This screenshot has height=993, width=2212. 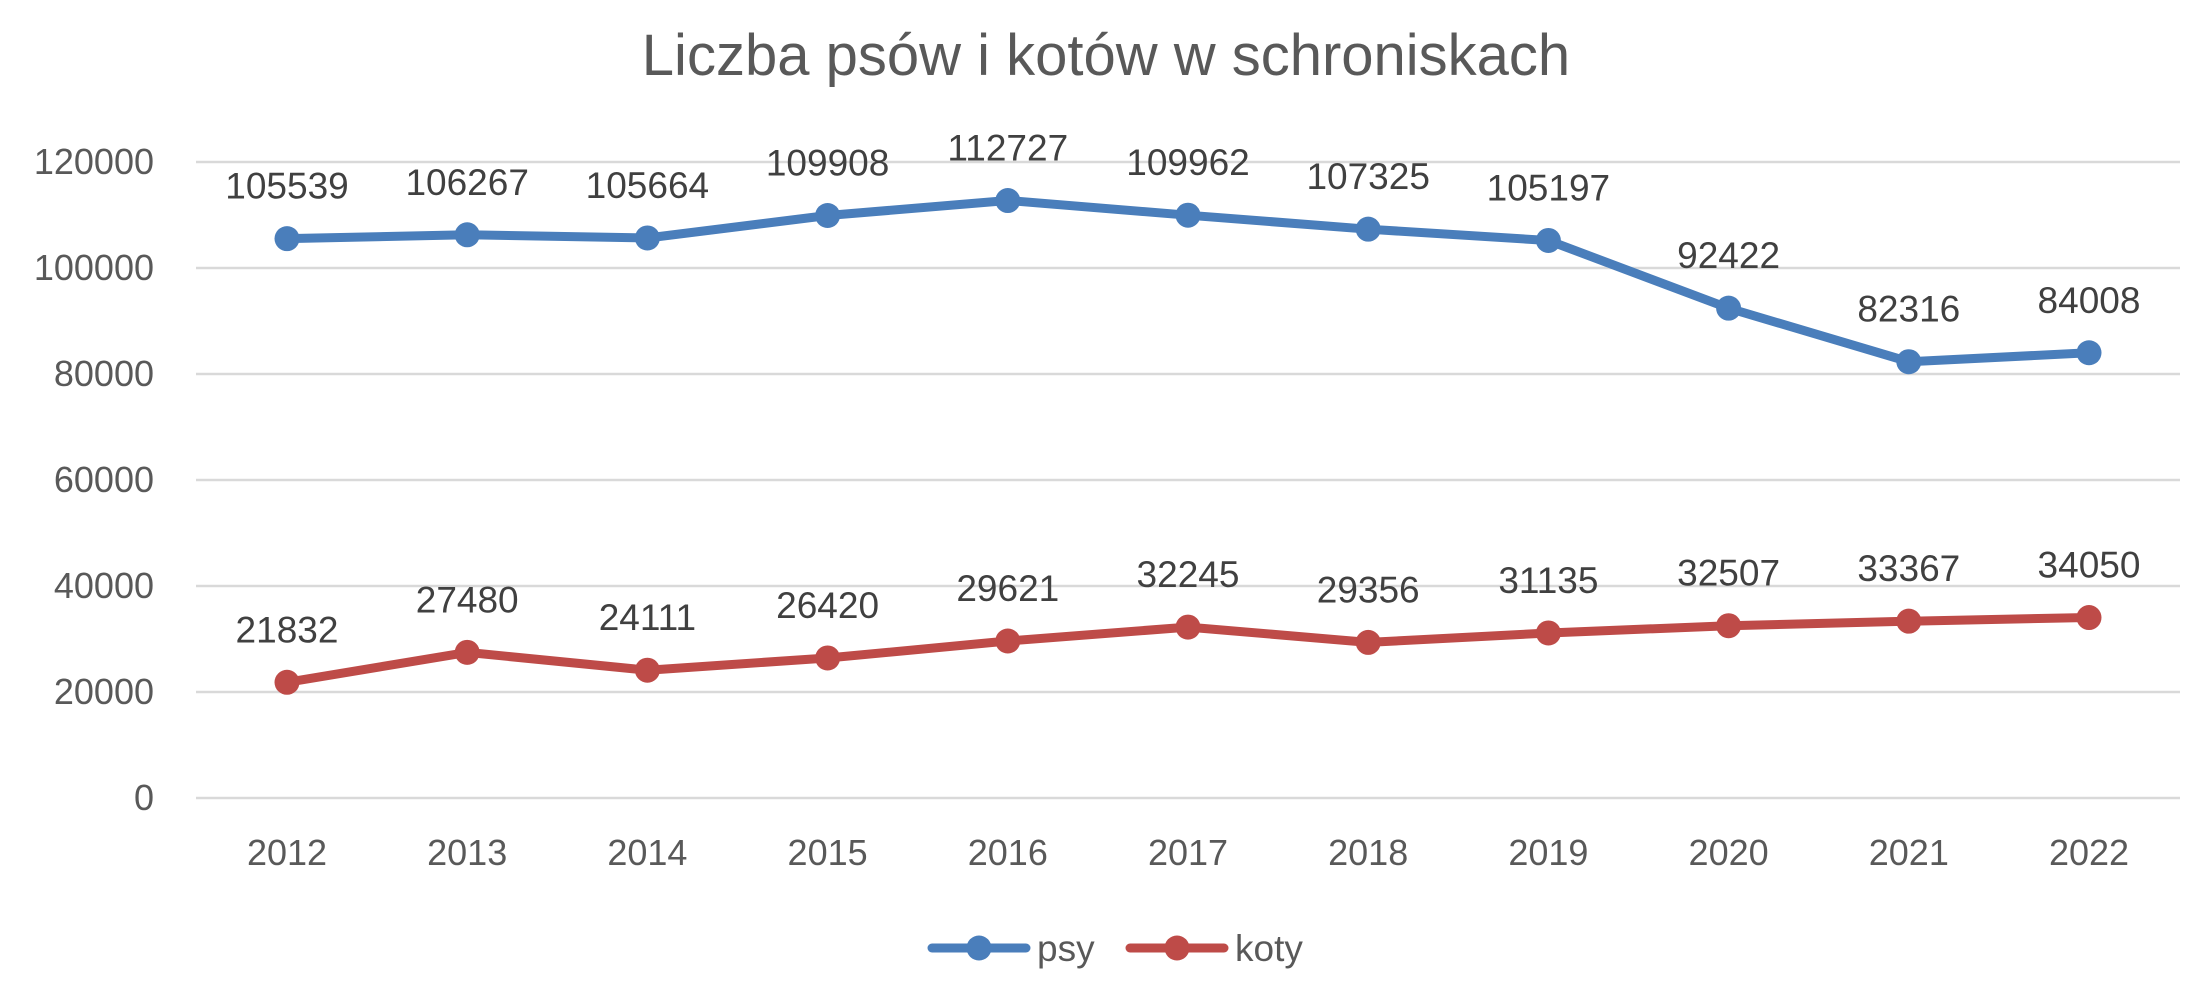 What do you see at coordinates (1548, 852) in the screenshot?
I see `x-tick-label: 2019` at bounding box center [1548, 852].